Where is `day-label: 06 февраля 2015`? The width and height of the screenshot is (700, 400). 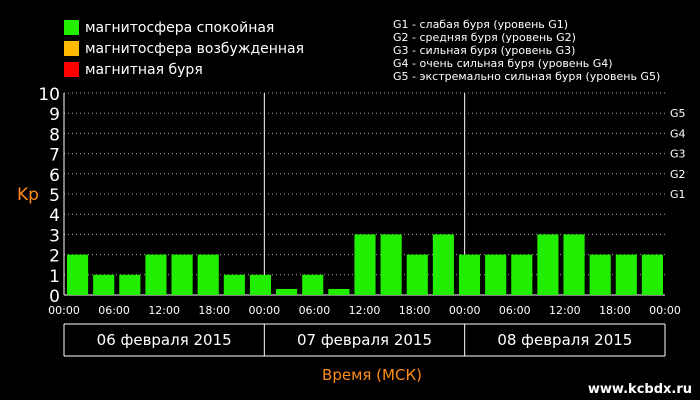 day-label: 06 февраля 2015 is located at coordinates (164, 340).